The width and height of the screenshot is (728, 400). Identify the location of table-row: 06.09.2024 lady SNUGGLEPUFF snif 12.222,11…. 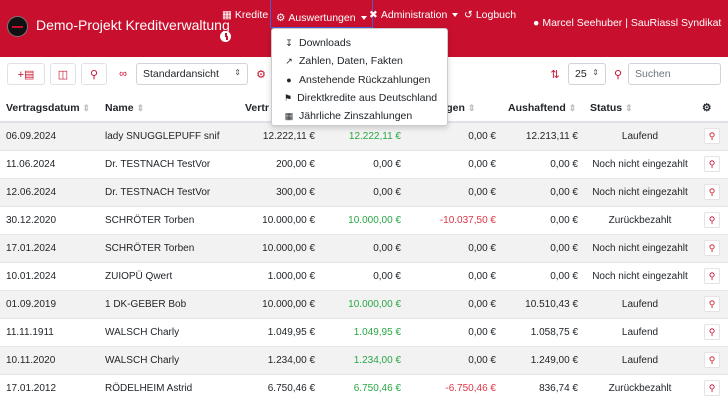
(364, 136).